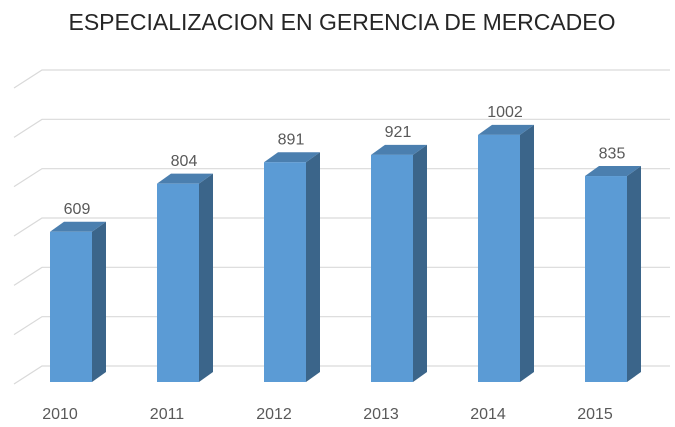  Describe the element at coordinates (184, 161) in the screenshot. I see `value-label: 804` at that location.